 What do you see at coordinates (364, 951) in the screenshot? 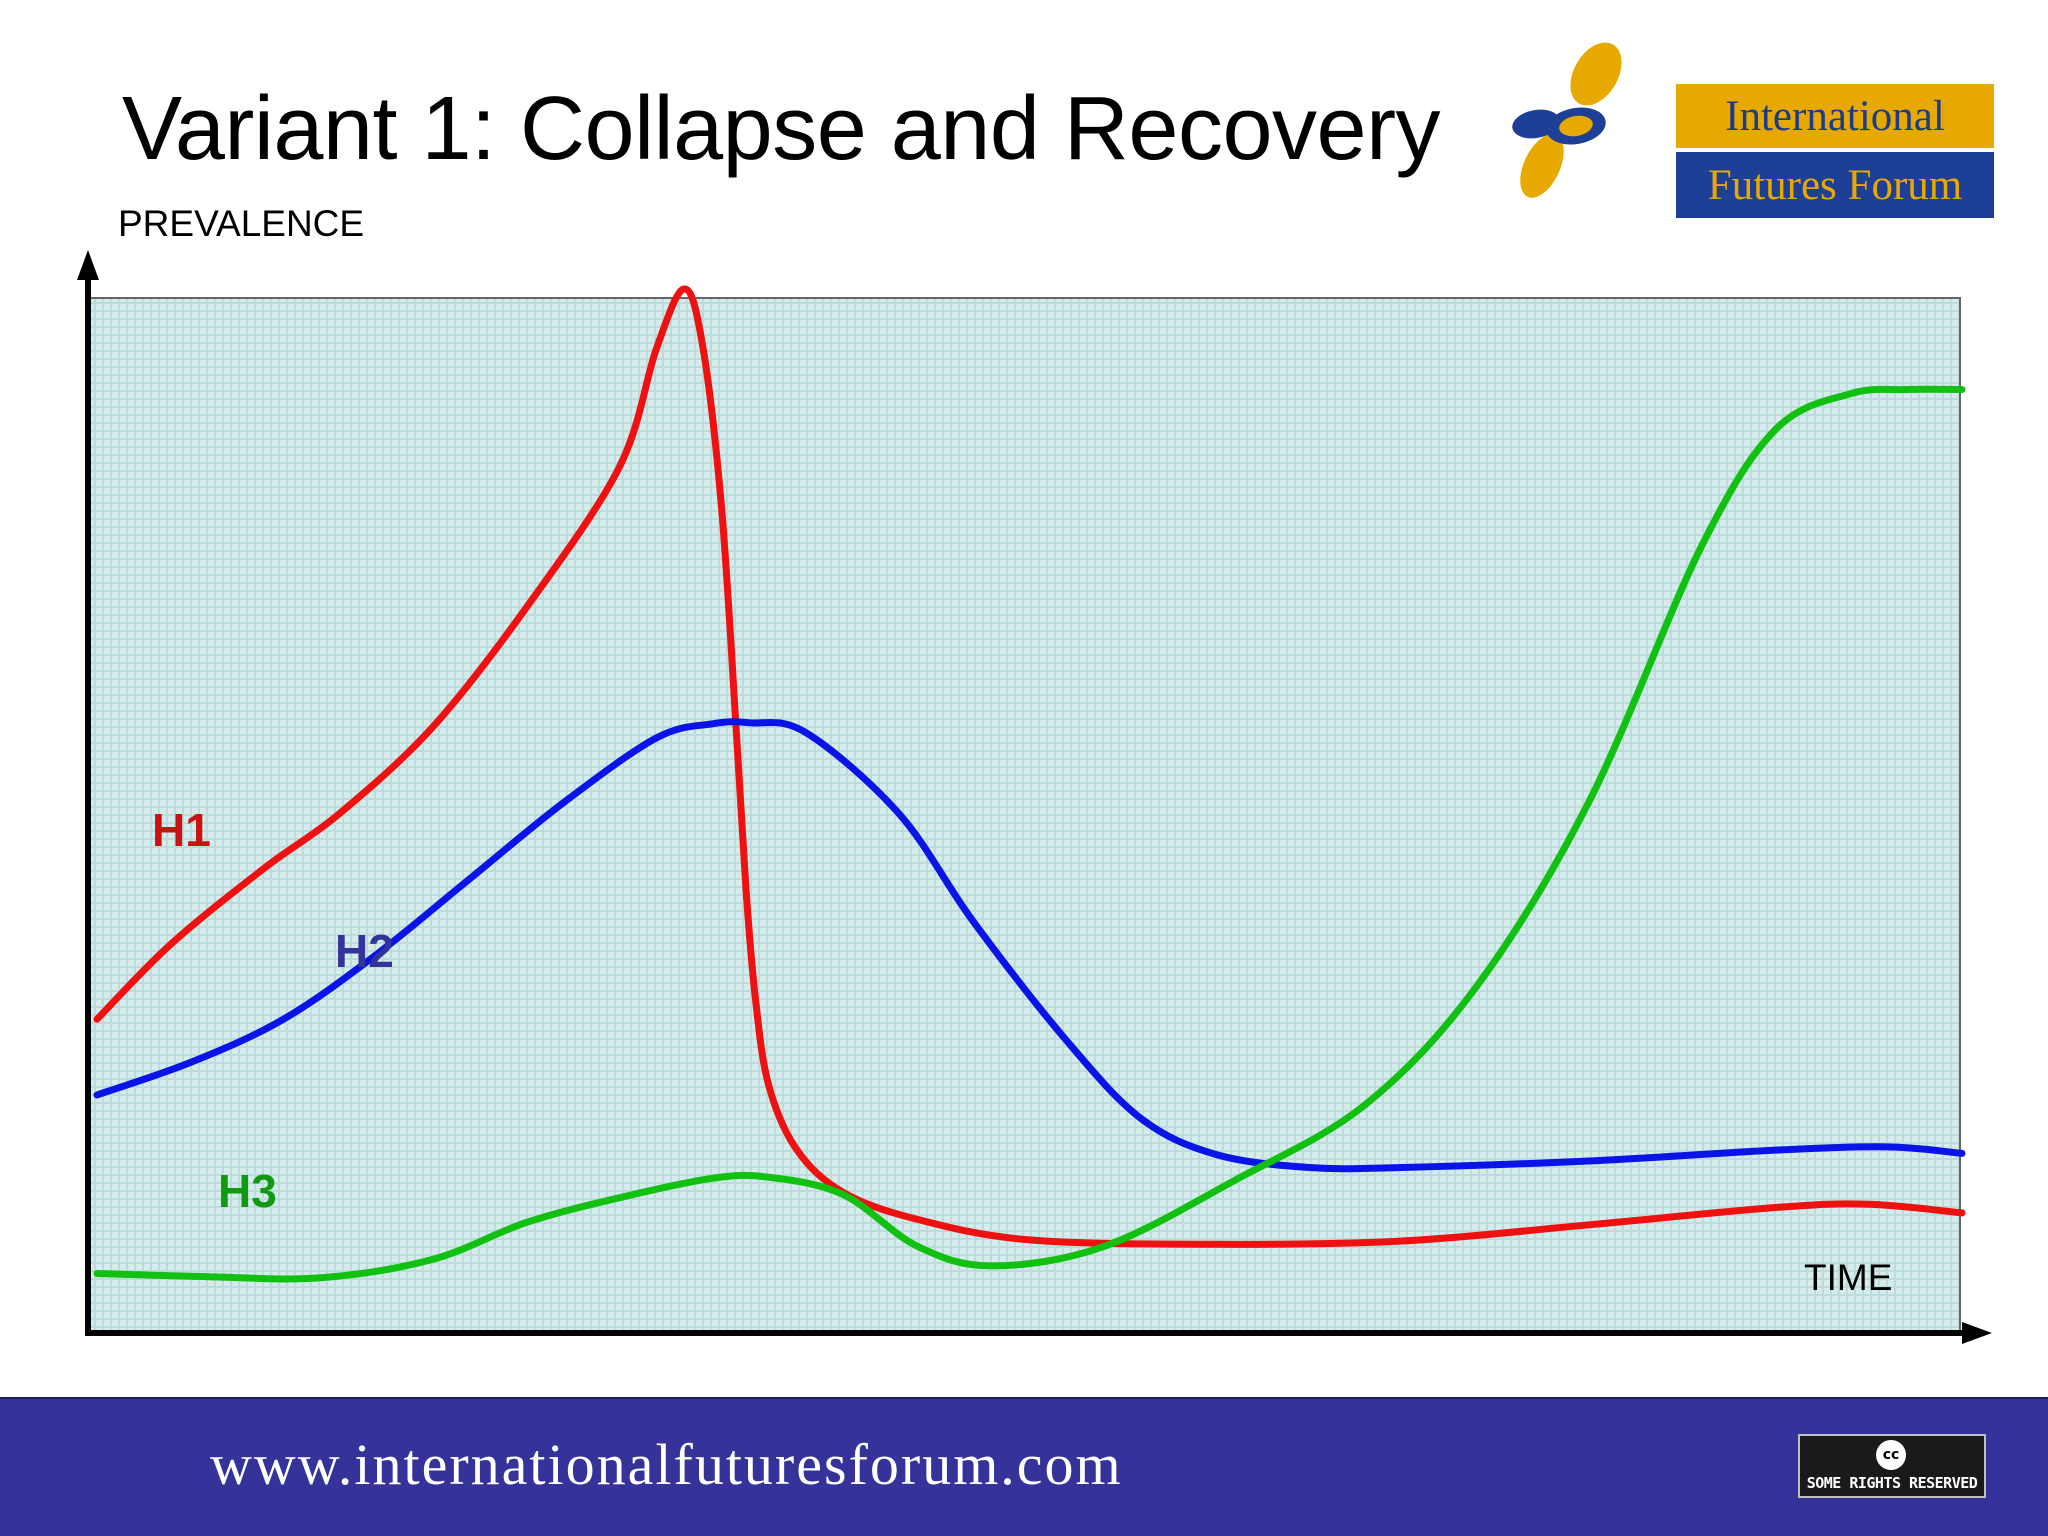
I see `series-label-h2: H2` at bounding box center [364, 951].